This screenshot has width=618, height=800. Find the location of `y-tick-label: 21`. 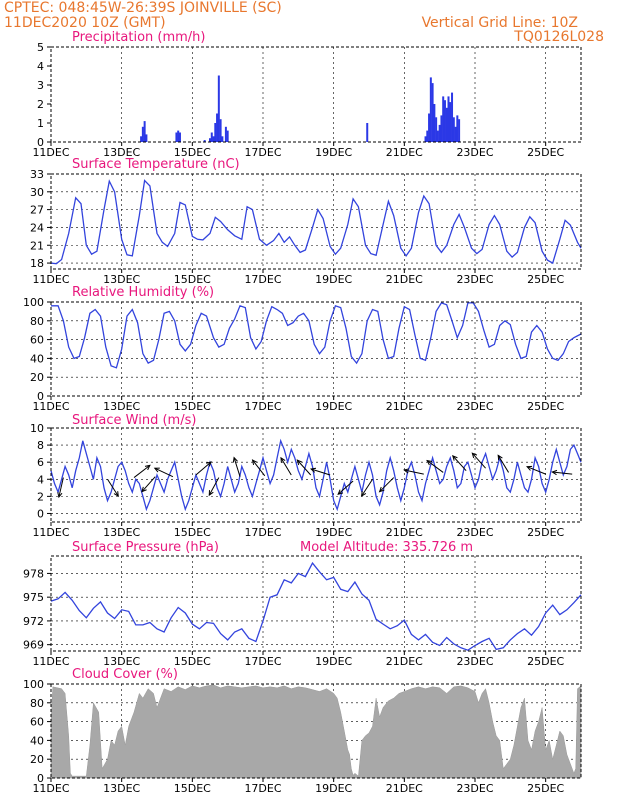

y-tick-label: 21 is located at coordinates (37, 245).